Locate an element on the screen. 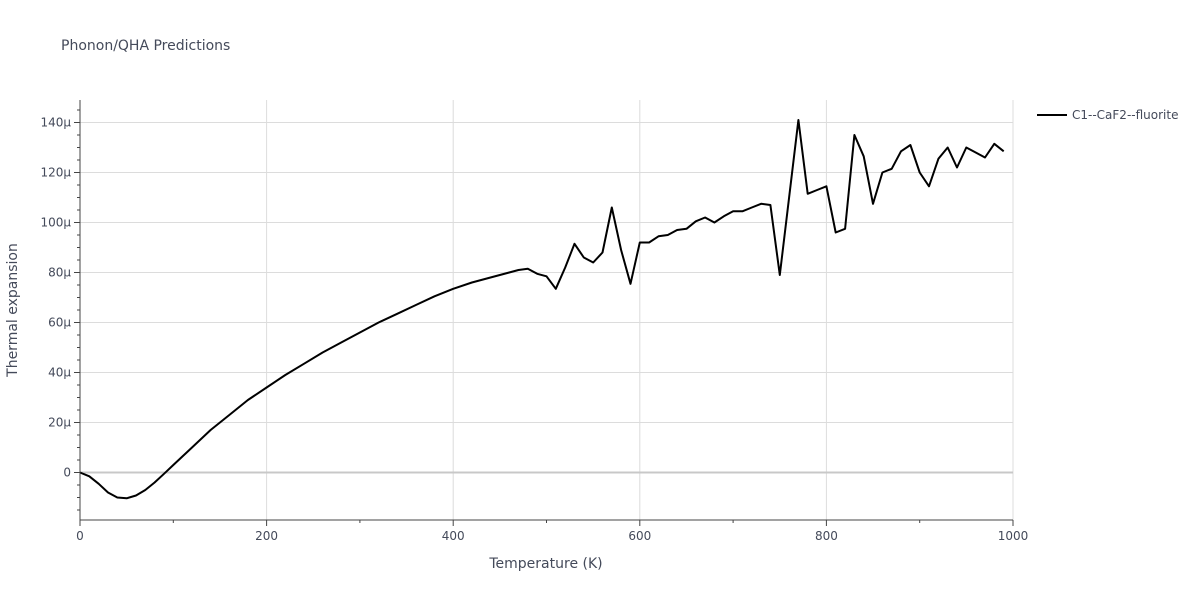  y-tick-label: 60µ is located at coordinates (59, 323).